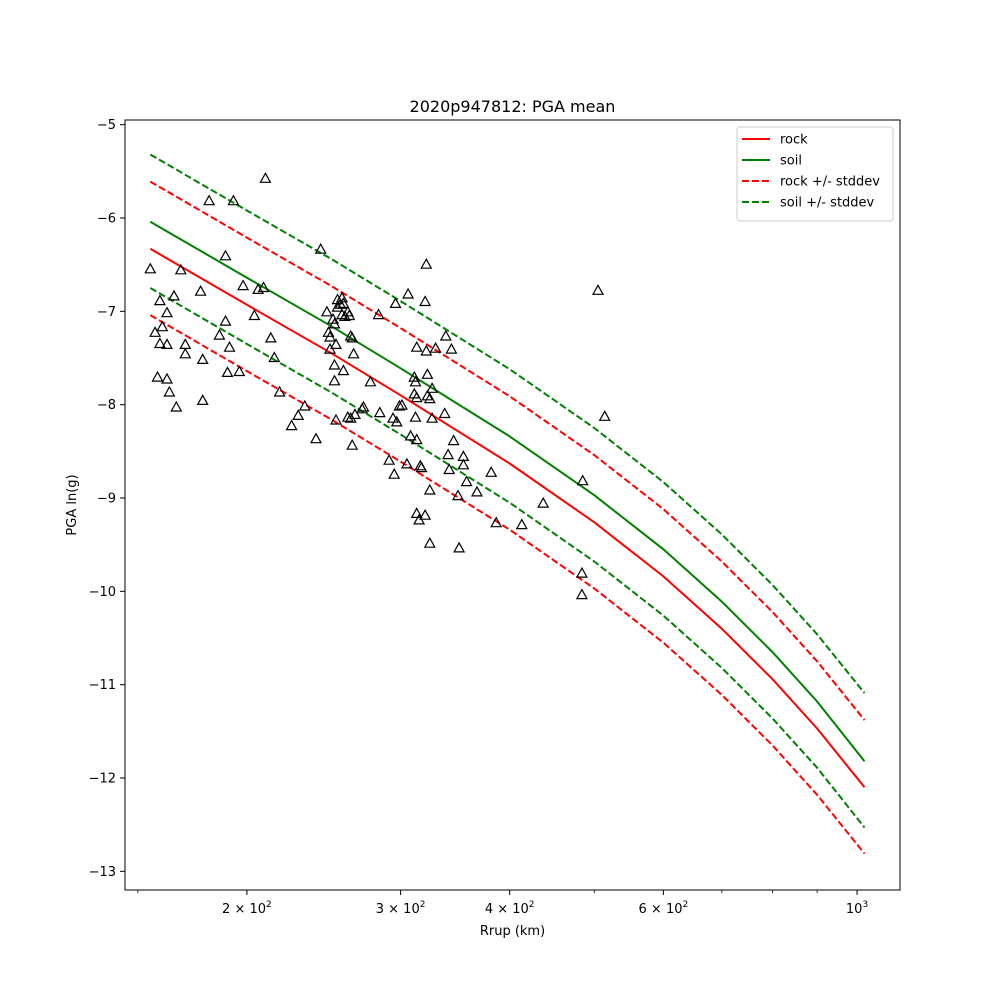 The height and width of the screenshot is (1000, 1000). I want to click on y-tick-label: −8, so click(106, 405).